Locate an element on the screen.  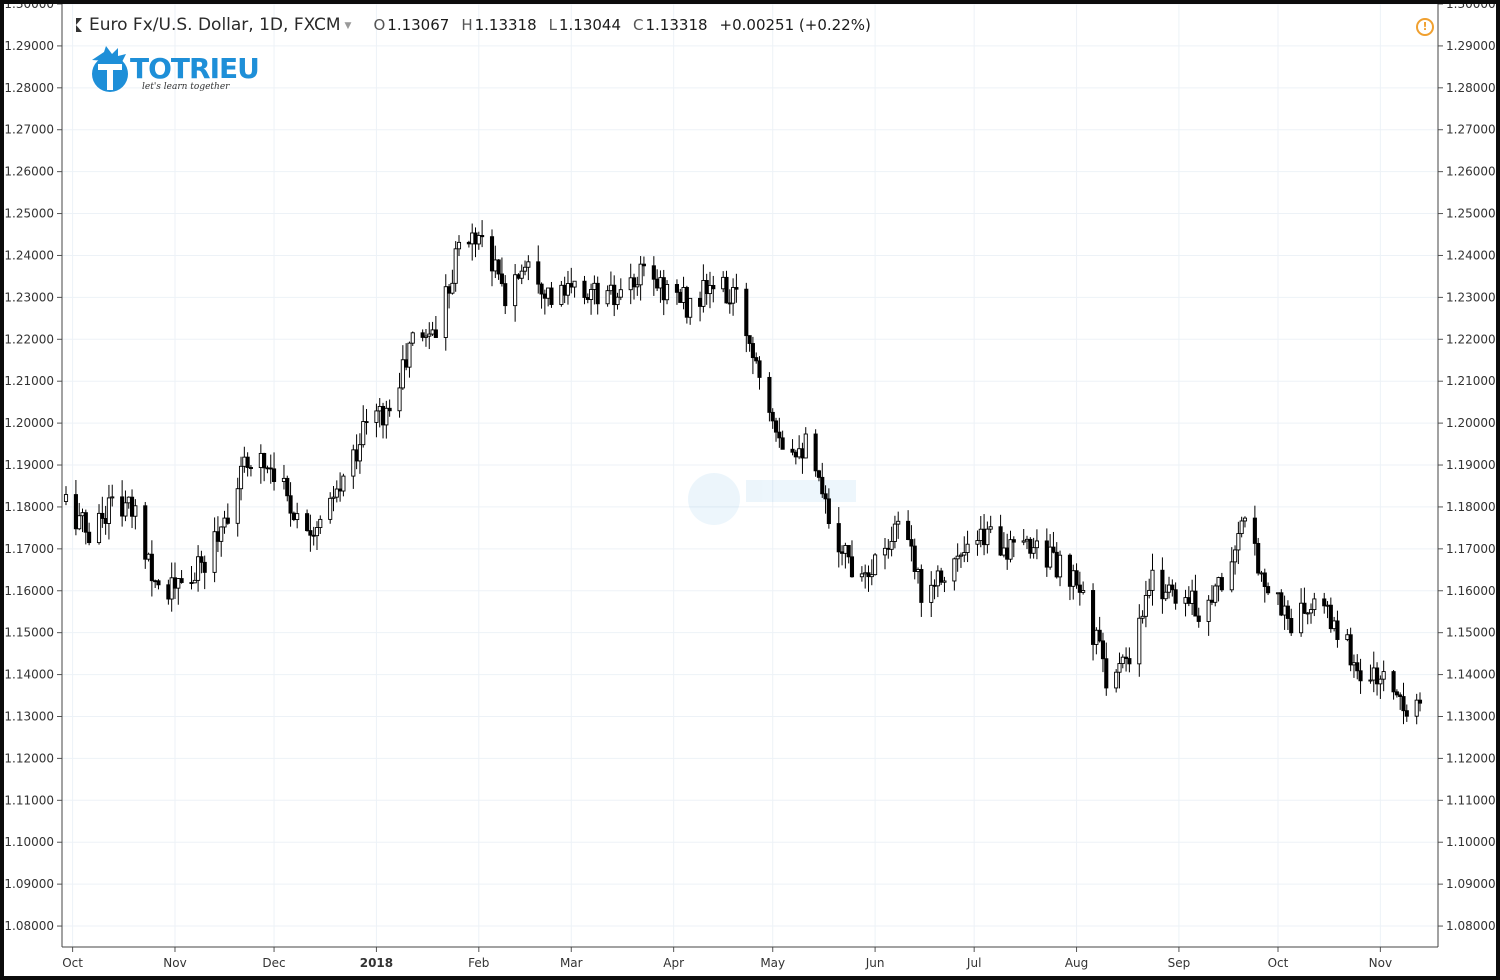
y-tick-label: 1.15000 is located at coordinates (1471, 633).